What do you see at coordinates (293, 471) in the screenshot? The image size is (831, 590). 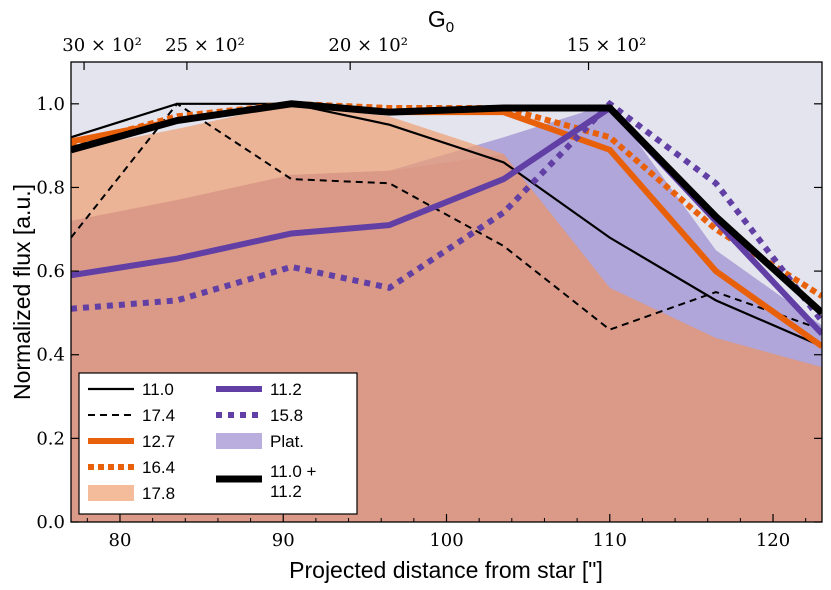 I see `legend-label: 11.0 +` at bounding box center [293, 471].